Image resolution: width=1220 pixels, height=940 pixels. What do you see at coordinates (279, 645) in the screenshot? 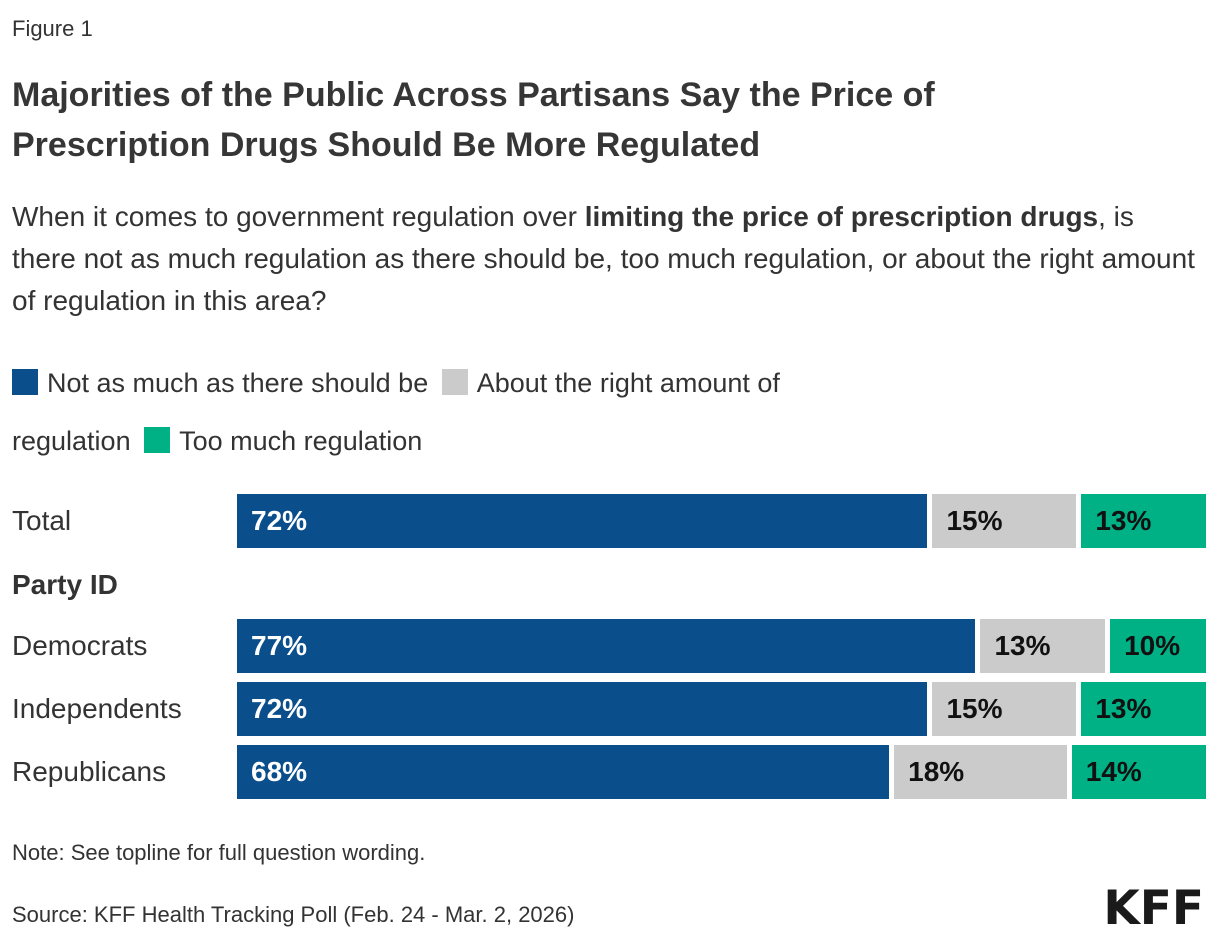
I see `segment-value: 77%` at bounding box center [279, 645].